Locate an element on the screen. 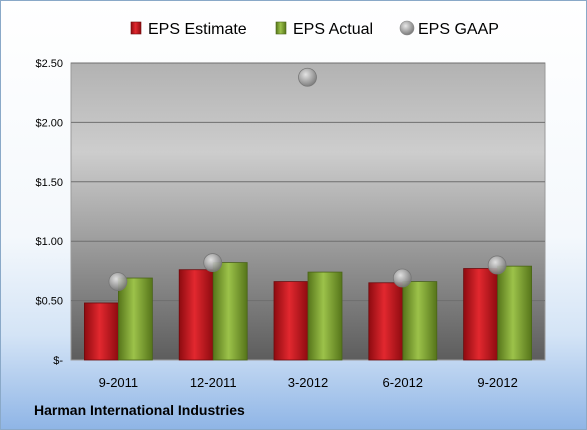 The width and height of the screenshot is (587, 430). legend-label: EPS GAAP is located at coordinates (458, 29).